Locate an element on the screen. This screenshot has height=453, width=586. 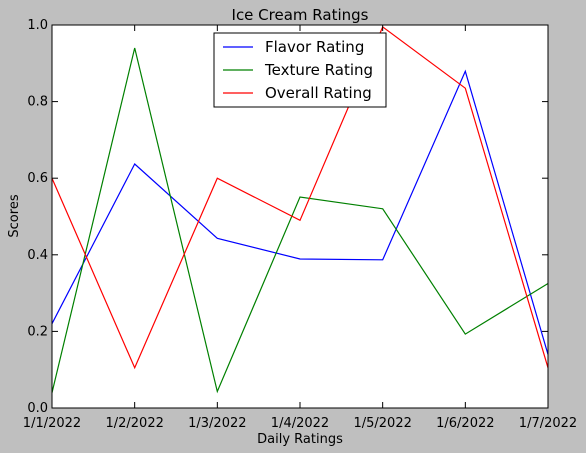
x-tick-label: 1/2/2022 is located at coordinates (134, 423).